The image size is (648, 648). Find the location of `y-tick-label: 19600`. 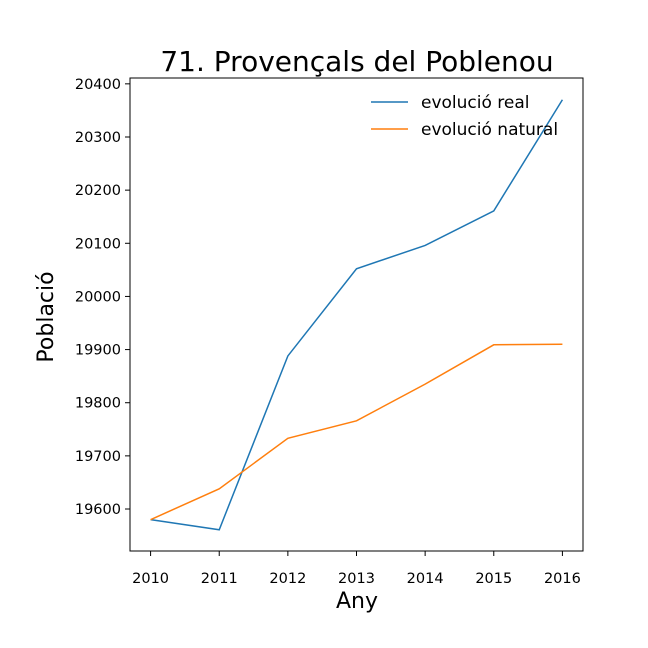

y-tick-label: 19600 is located at coordinates (98, 510).